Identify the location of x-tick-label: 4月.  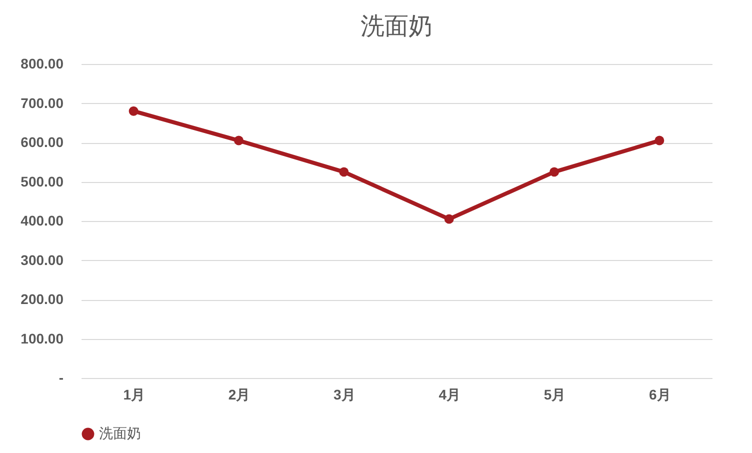
(449, 394).